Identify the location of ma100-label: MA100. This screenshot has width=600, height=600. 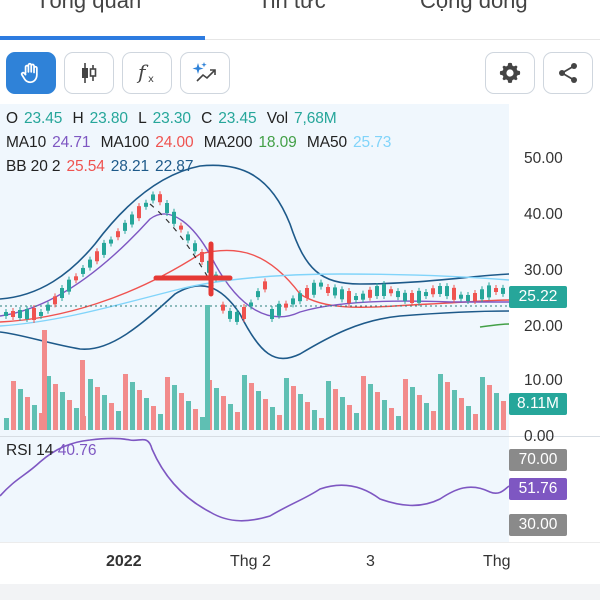
(125, 142).